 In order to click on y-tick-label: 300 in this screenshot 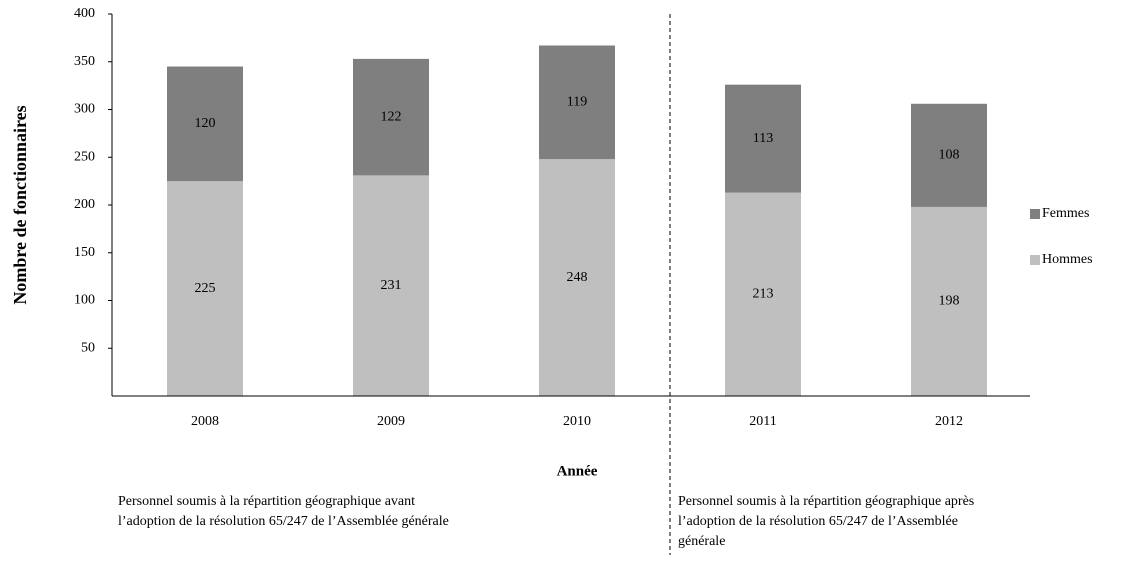, I will do `click(84, 109)`.